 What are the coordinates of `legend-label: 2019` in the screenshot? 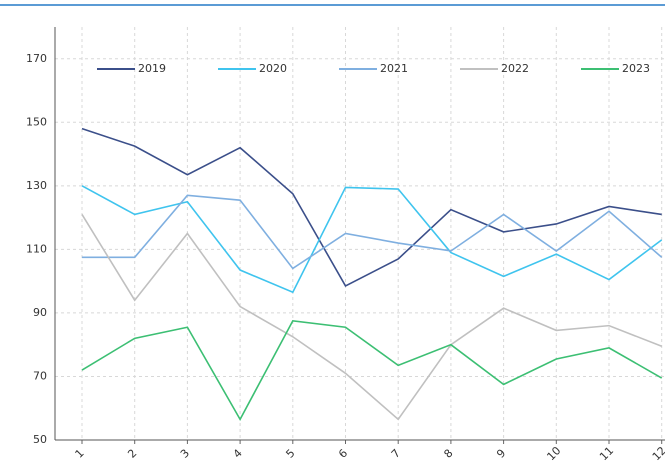 It's located at (152, 68).